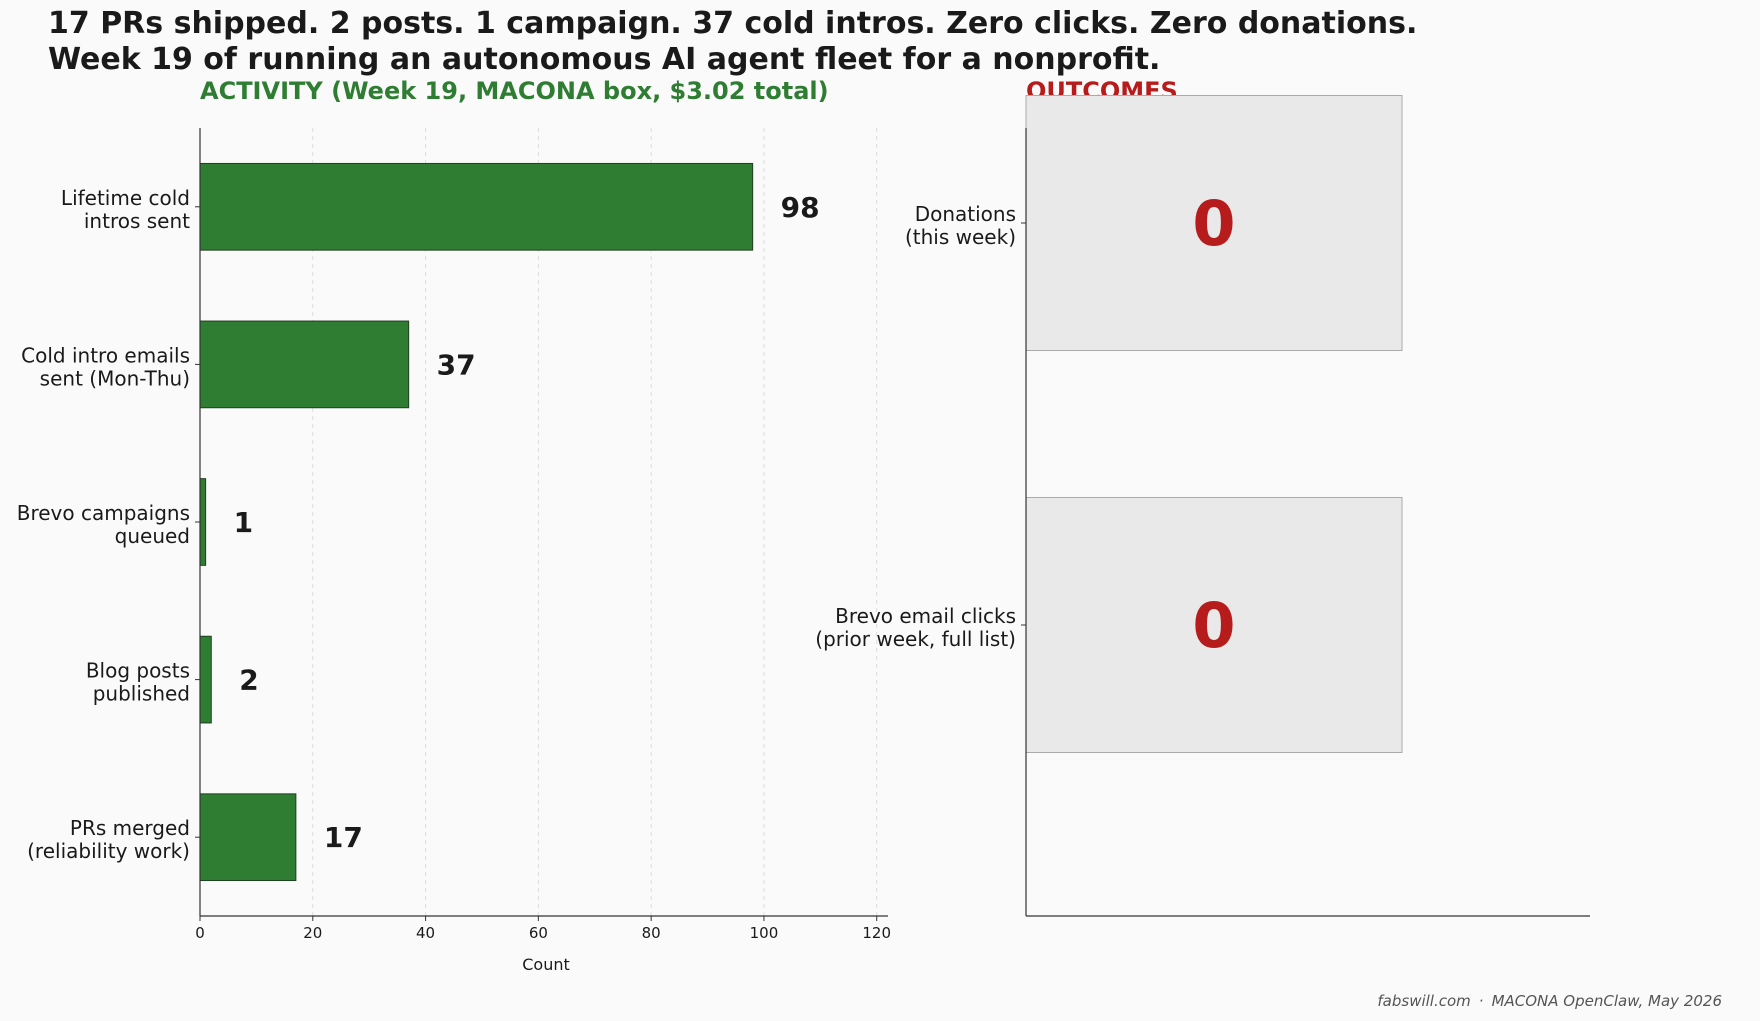  What do you see at coordinates (1606, 1001) in the screenshot?
I see `footer-credit-text: MACONA OpenClaw, May 2026` at bounding box center [1606, 1001].